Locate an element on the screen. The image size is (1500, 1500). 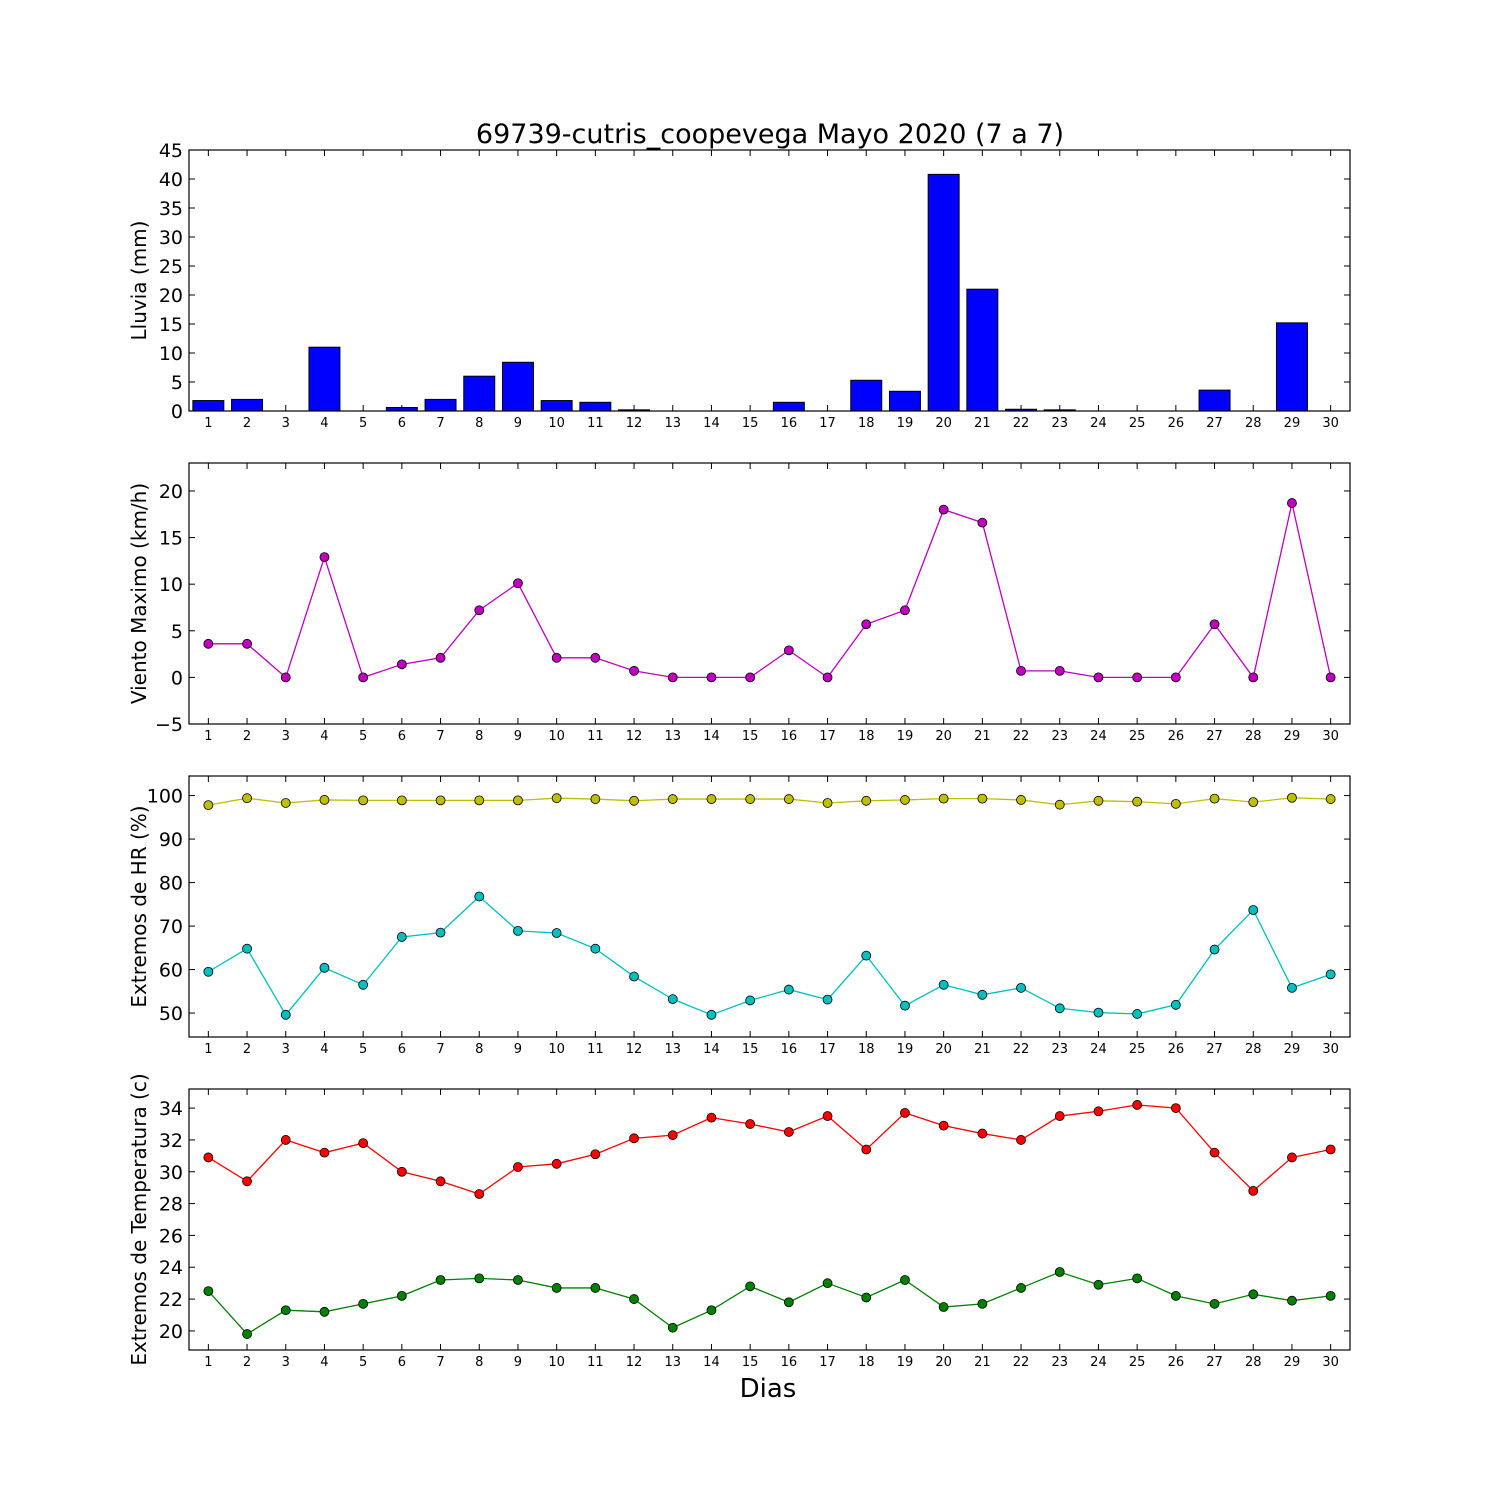
x-tick-label: 2 is located at coordinates (247, 423).